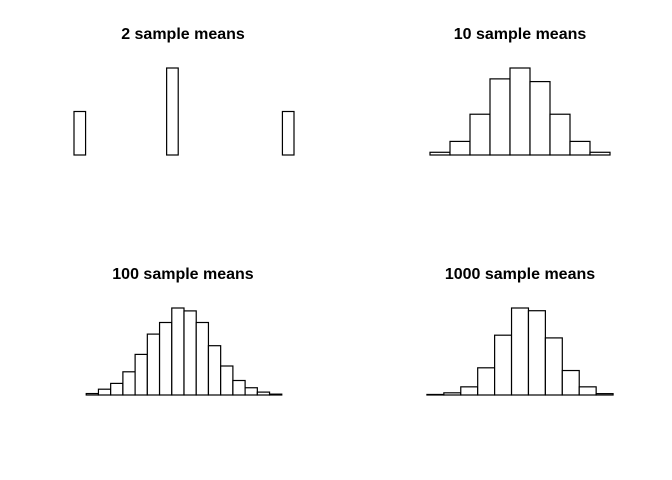 The height and width of the screenshot is (480, 672). I want to click on panel-title: 10 sample means, so click(520, 34).